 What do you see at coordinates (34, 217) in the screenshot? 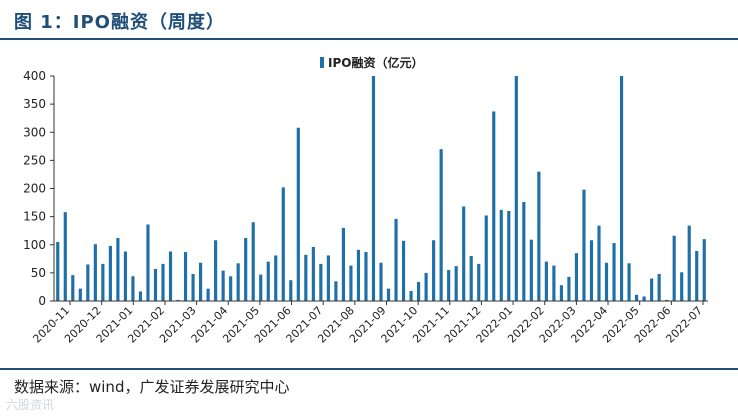
I see `y-tick-label: 150` at bounding box center [34, 217].